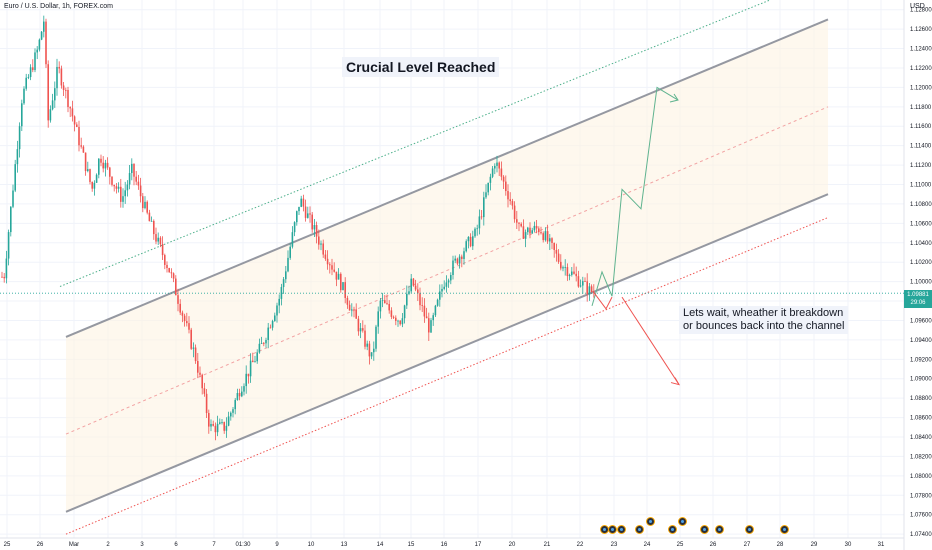 The width and height of the screenshot is (932, 550). Describe the element at coordinates (650, 340) in the screenshot. I see `bearish-projection` at that location.